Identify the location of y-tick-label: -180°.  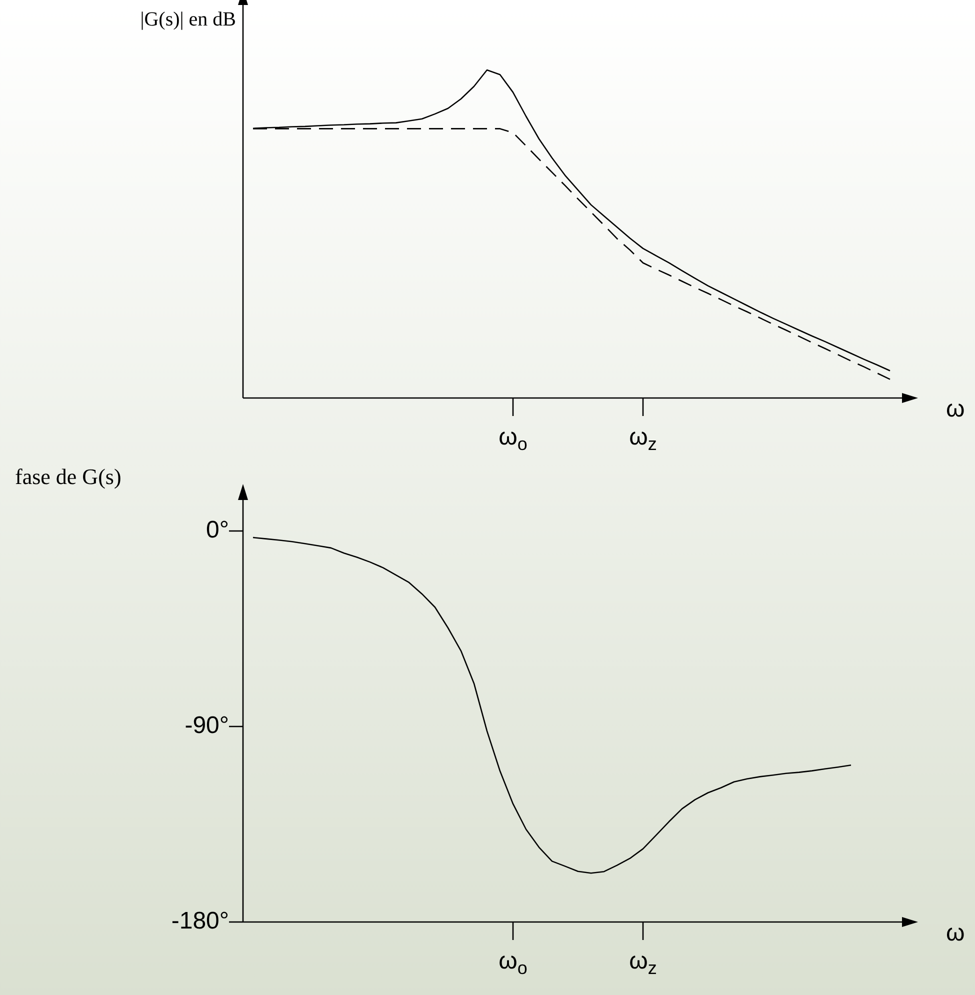
(200, 921).